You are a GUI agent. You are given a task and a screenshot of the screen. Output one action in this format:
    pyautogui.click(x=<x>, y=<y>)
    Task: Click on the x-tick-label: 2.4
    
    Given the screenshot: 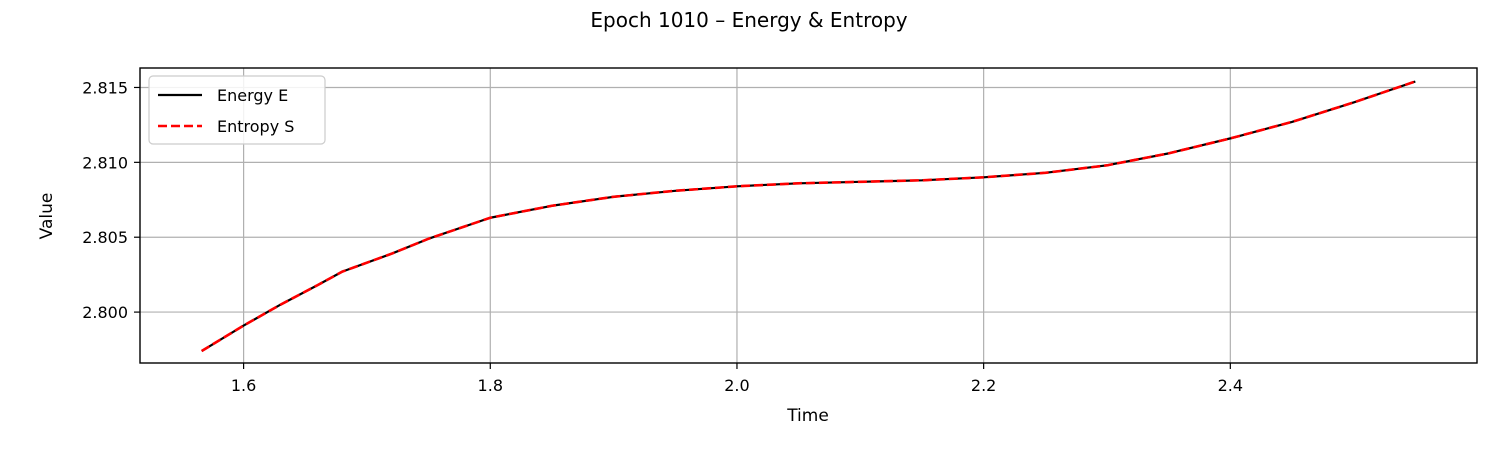 What is the action you would take?
    pyautogui.click(x=1230, y=385)
    